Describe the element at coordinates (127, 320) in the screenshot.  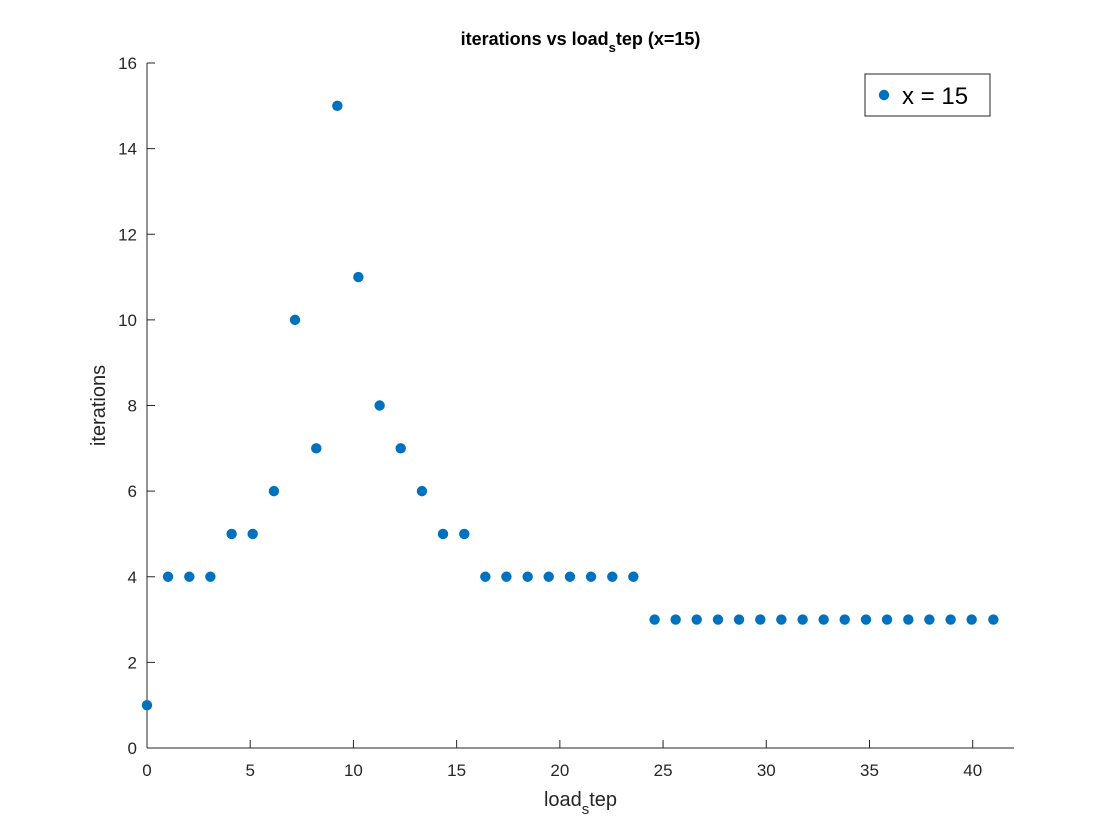
I see `y-tick-label: 10` at that location.